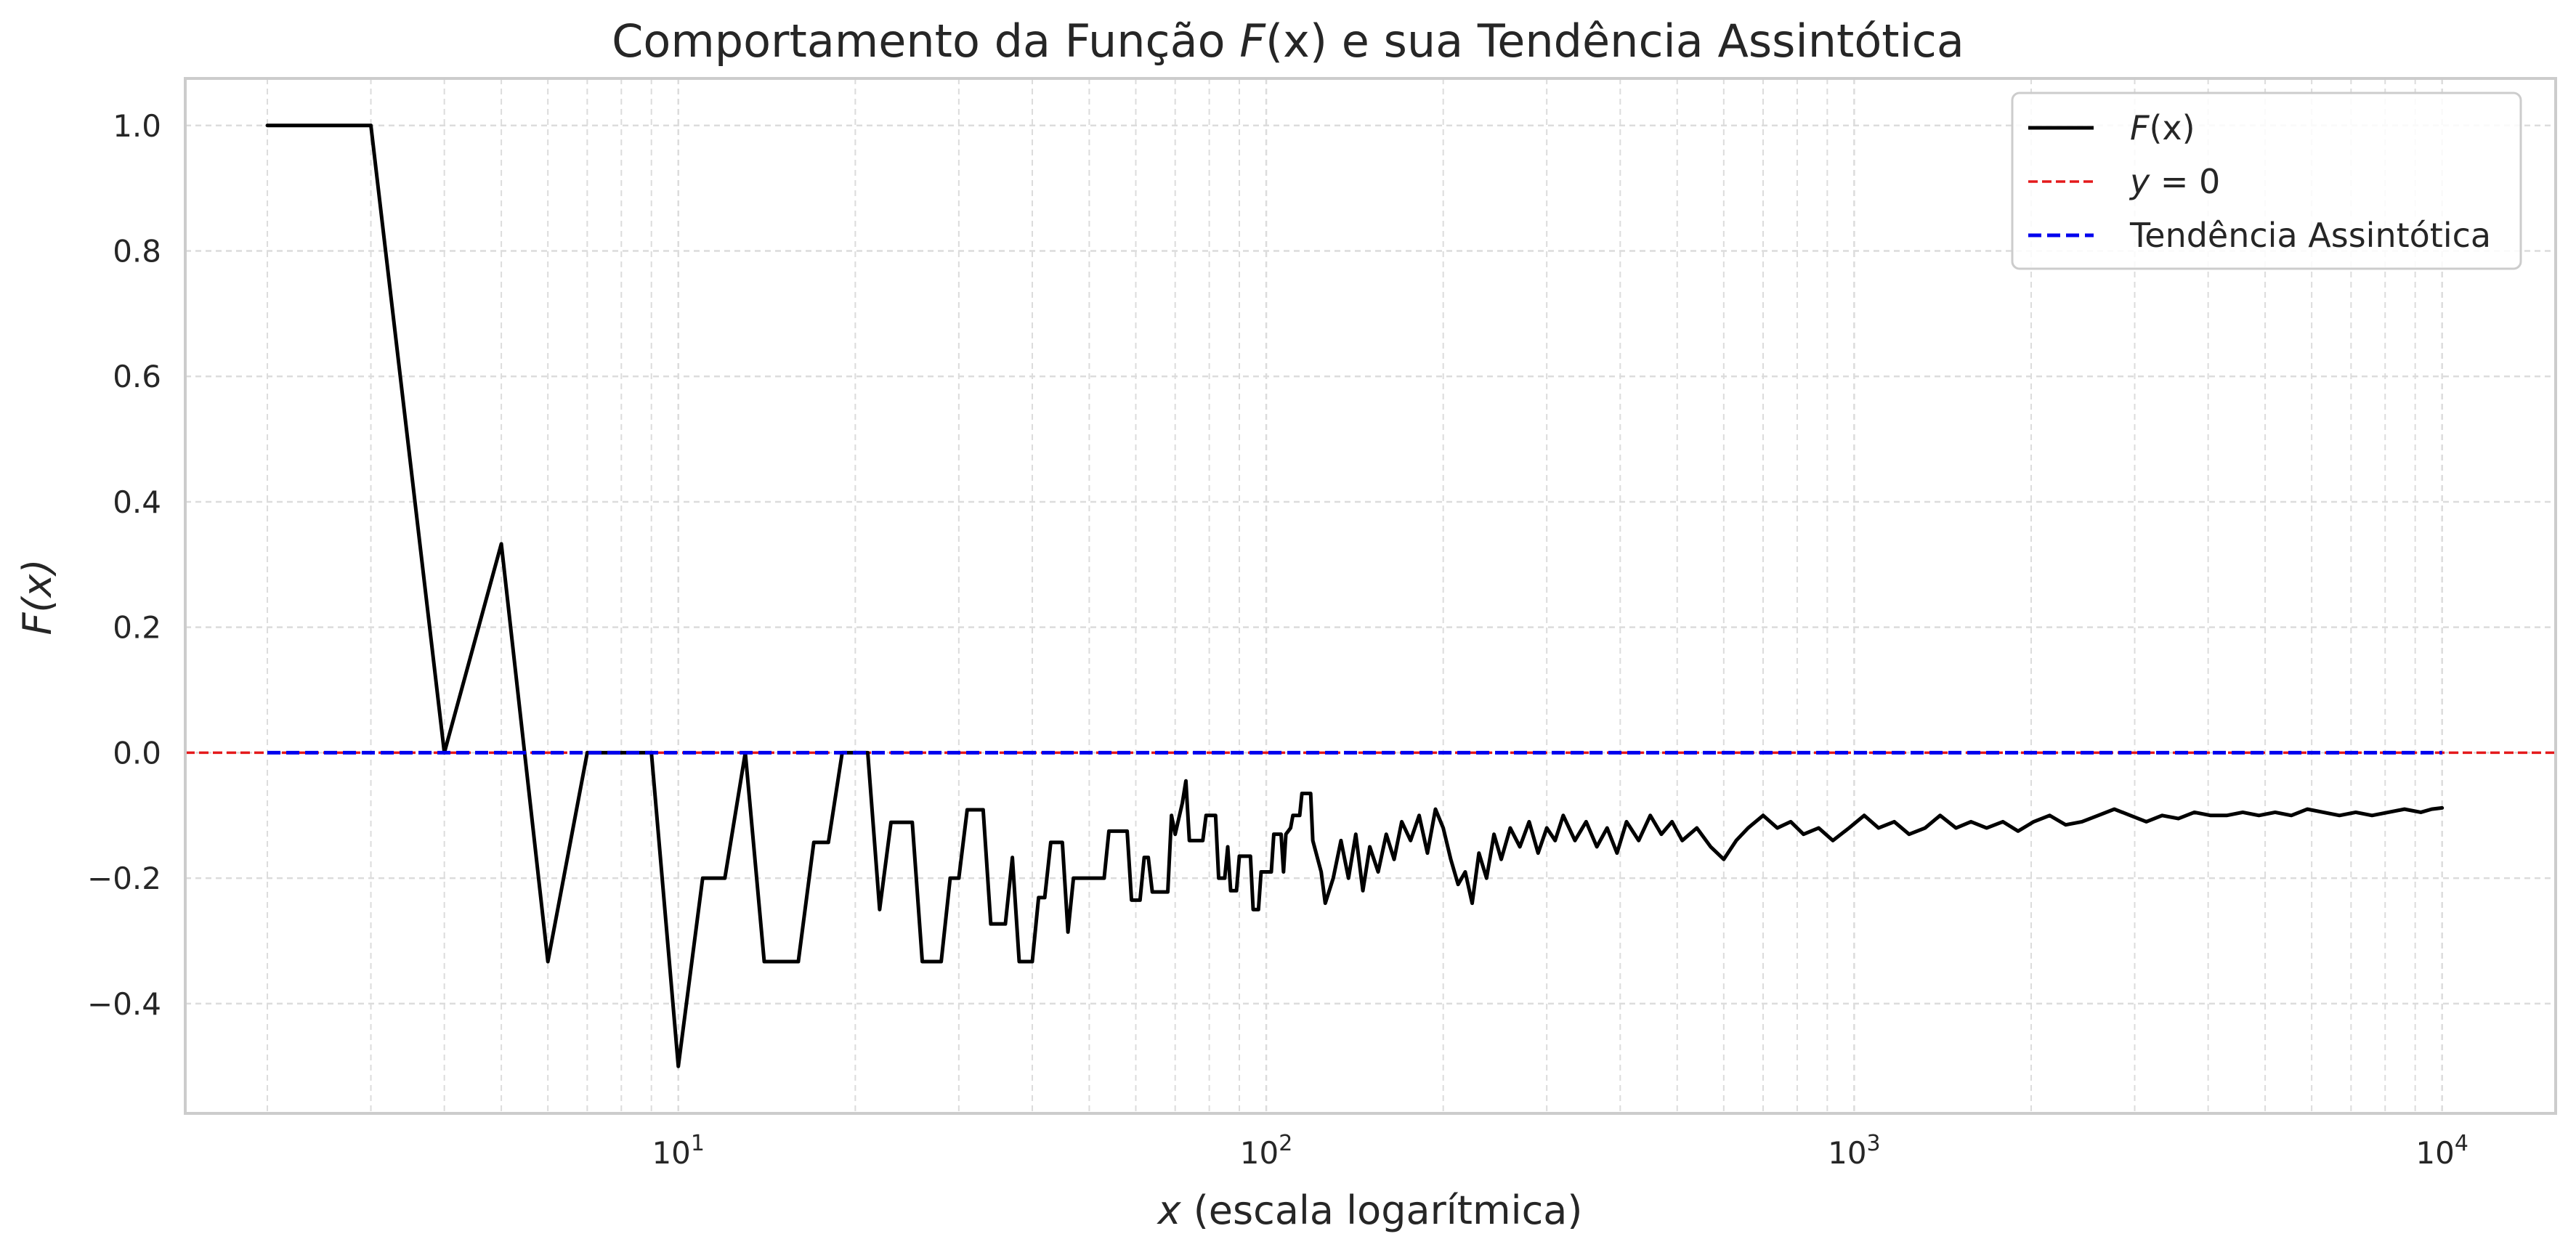 Image resolution: width=2576 pixels, height=1255 pixels. I want to click on legend: F(x) y = 0 Tendência Assintótica, so click(2266, 181).